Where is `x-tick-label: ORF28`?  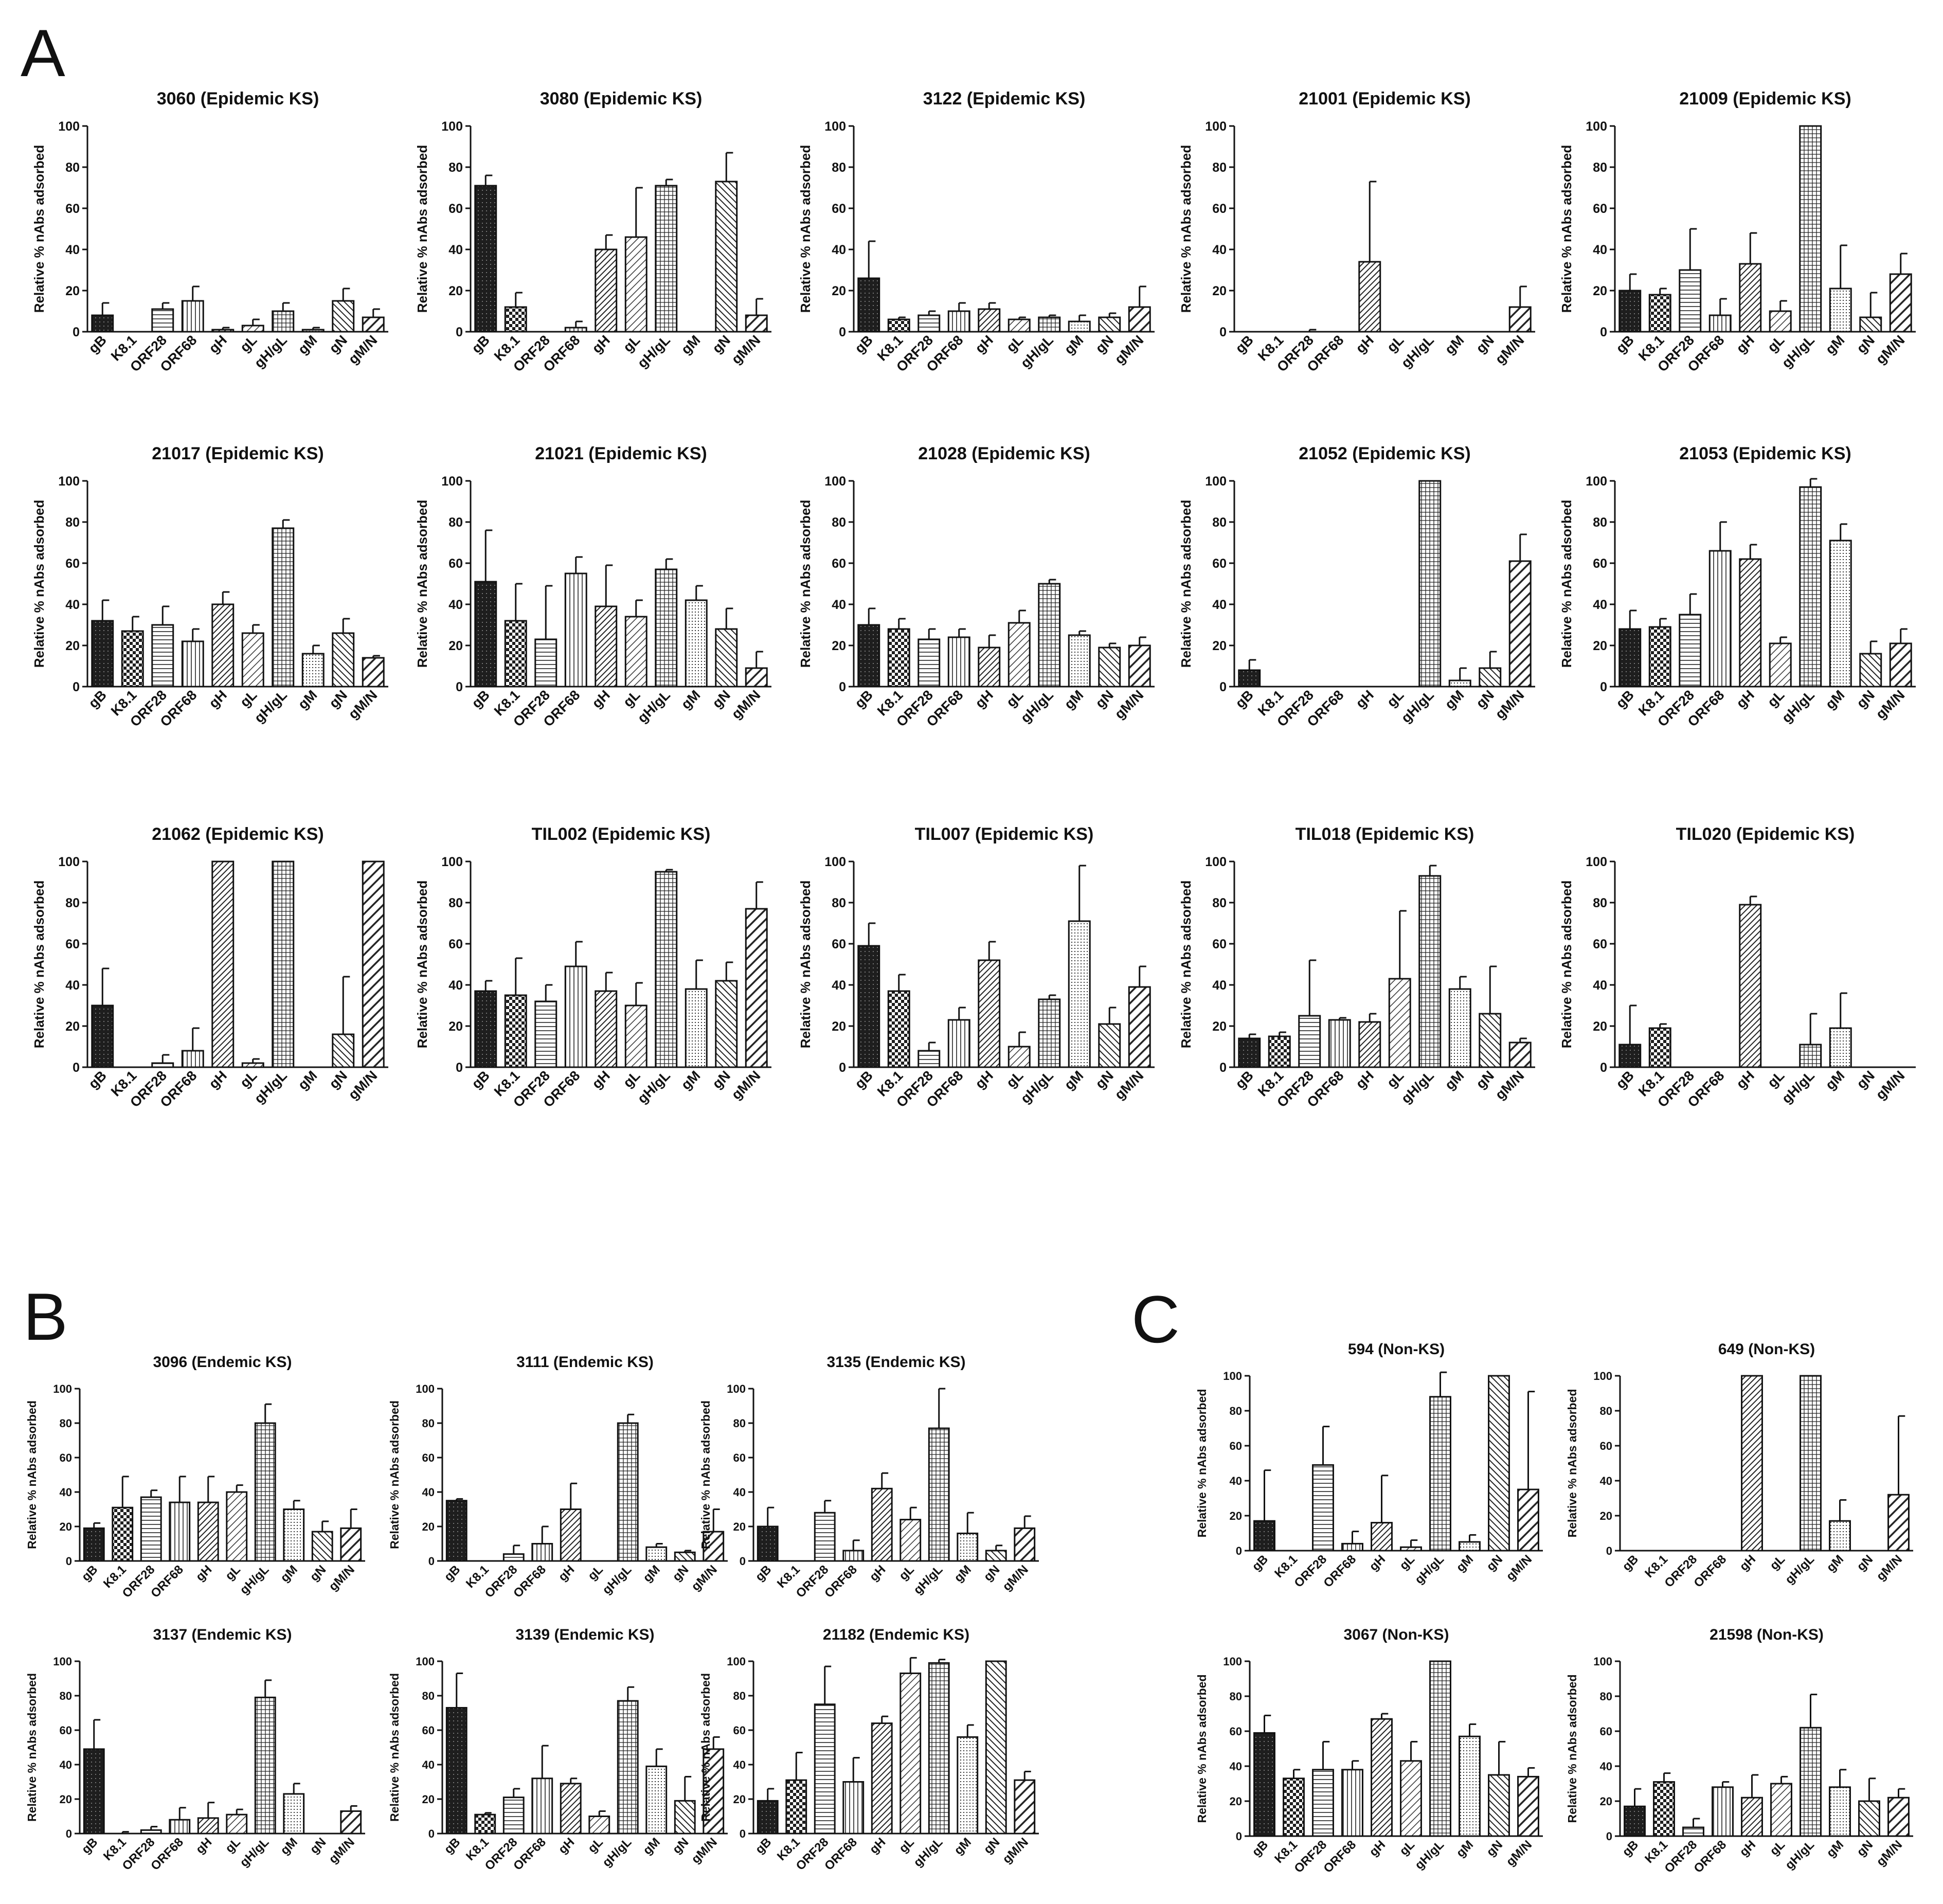
x-tick-label: ORF28 is located at coordinates (1681, 1571).